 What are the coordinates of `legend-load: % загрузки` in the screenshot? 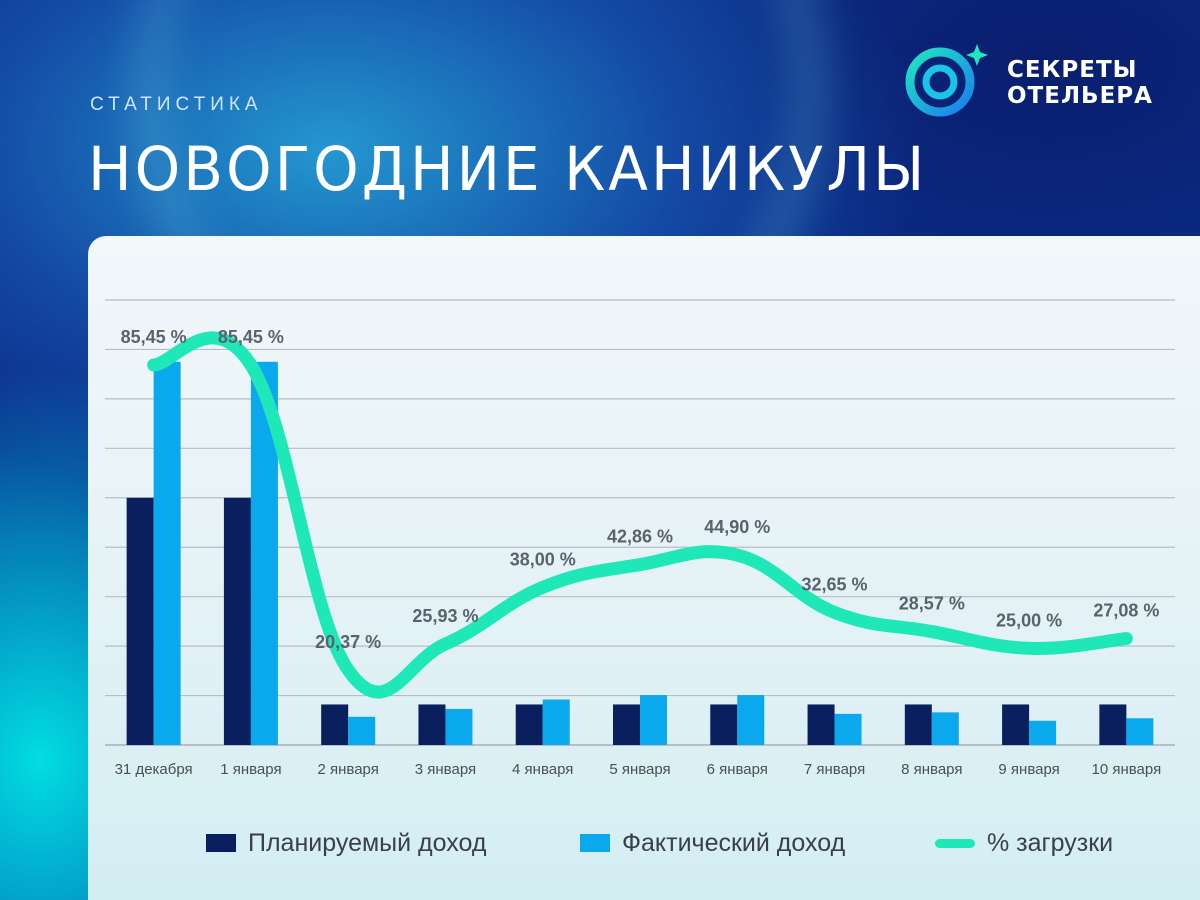 It's located at (1024, 843).